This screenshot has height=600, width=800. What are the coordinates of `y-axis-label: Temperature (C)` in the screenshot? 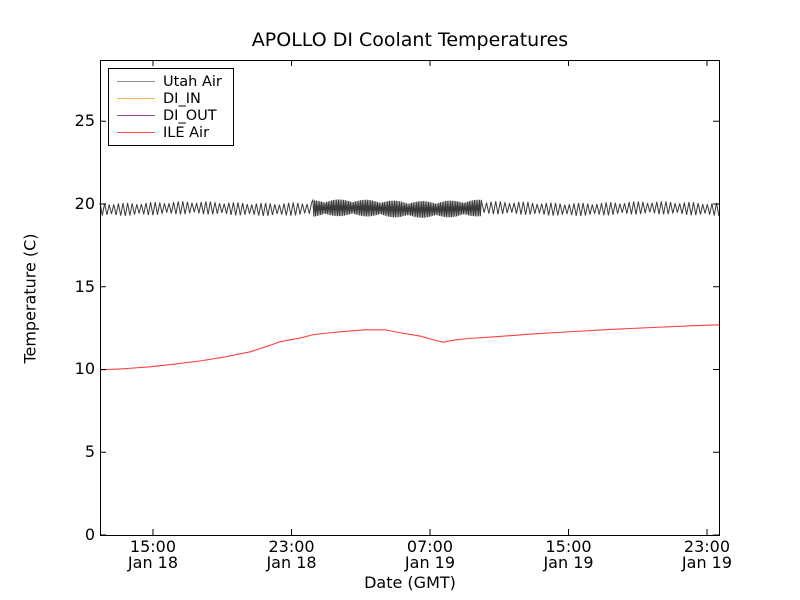 It's located at (30, 298).